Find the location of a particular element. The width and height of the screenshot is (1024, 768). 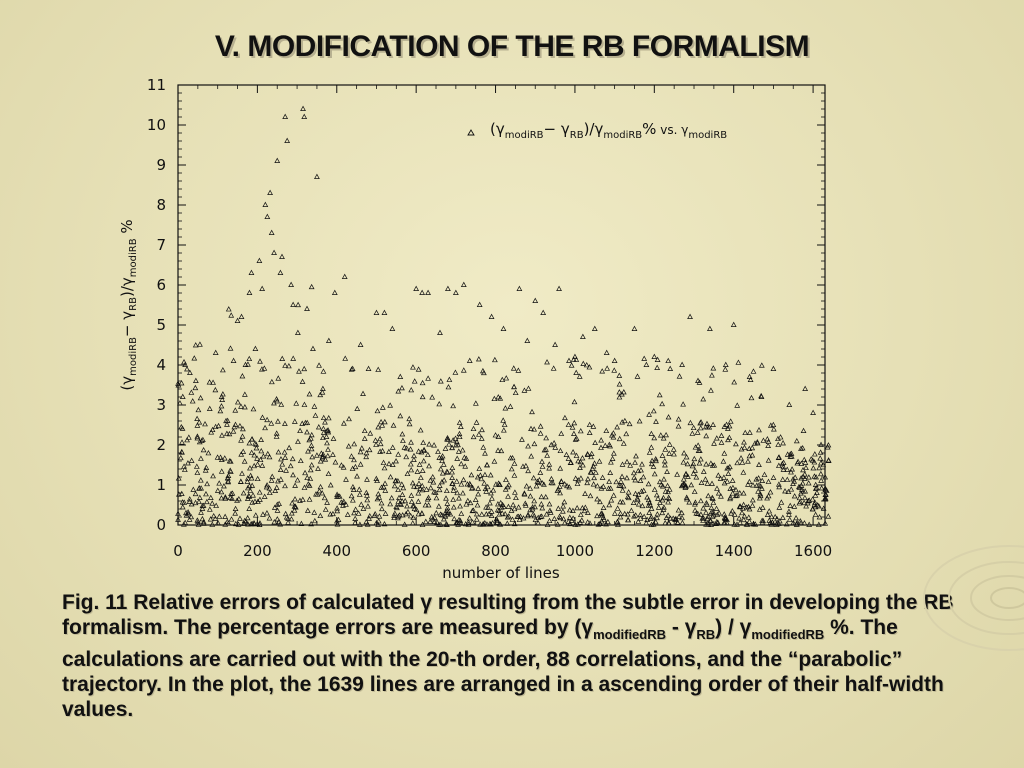

x-tick-label: 800 is located at coordinates (495, 551).